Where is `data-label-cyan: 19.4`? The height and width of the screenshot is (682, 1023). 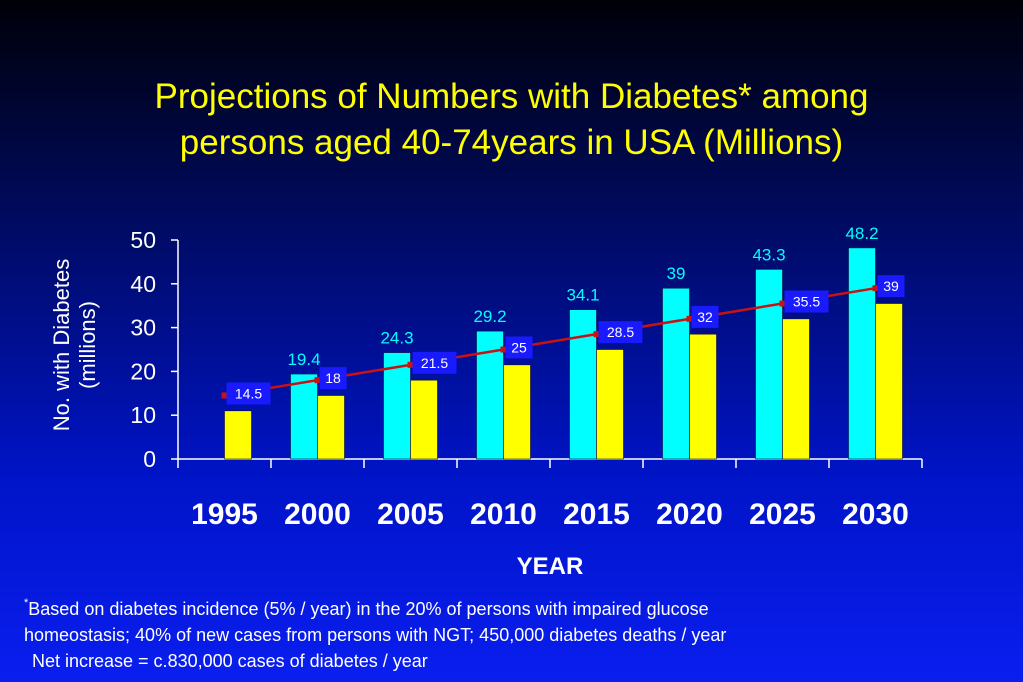
data-label-cyan: 19.4 is located at coordinates (303, 359).